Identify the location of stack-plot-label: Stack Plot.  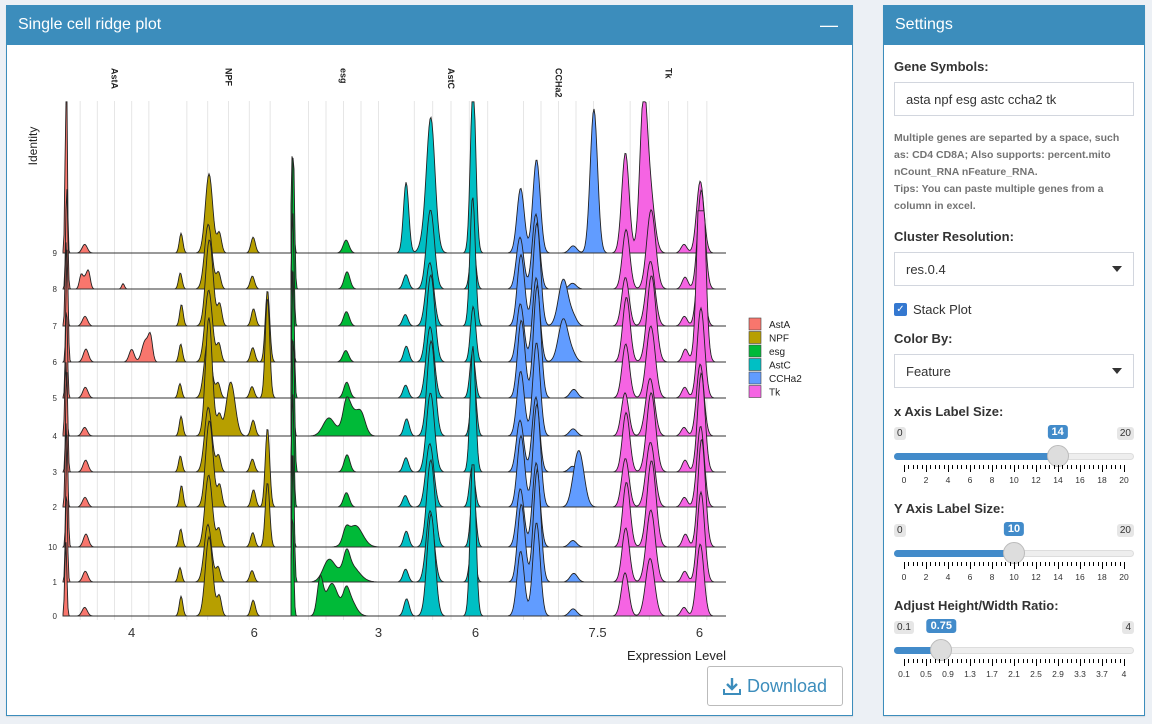
(942, 309).